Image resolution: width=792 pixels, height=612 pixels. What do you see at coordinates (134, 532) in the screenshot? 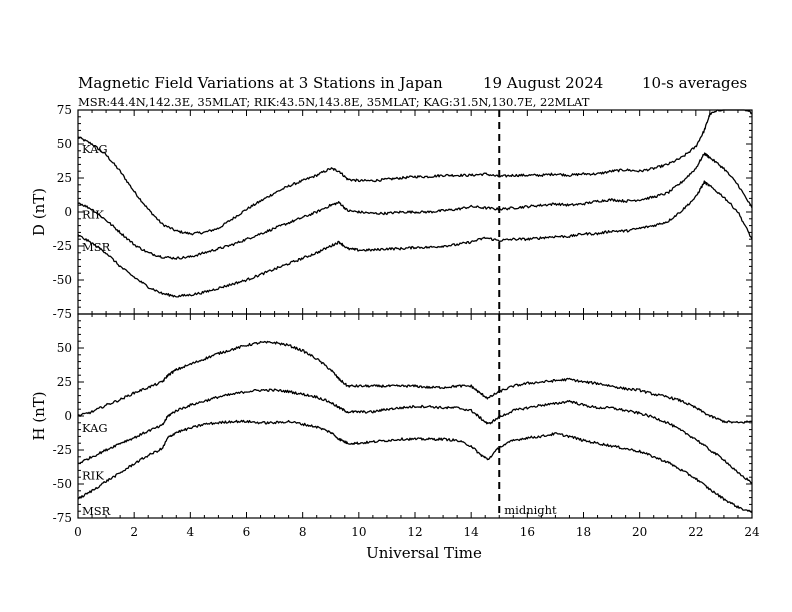
I see `x-tick-label: 2` at bounding box center [134, 532].